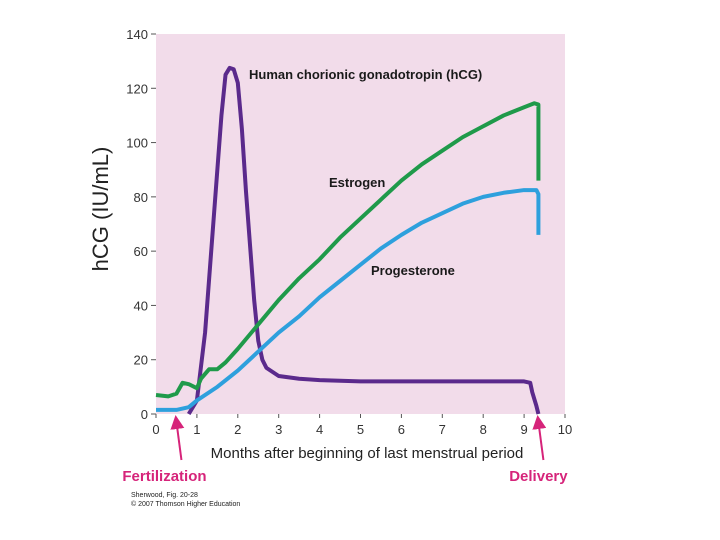 Image resolution: width=720 pixels, height=540 pixels. I want to click on y-tick-label: 40, so click(141, 305).